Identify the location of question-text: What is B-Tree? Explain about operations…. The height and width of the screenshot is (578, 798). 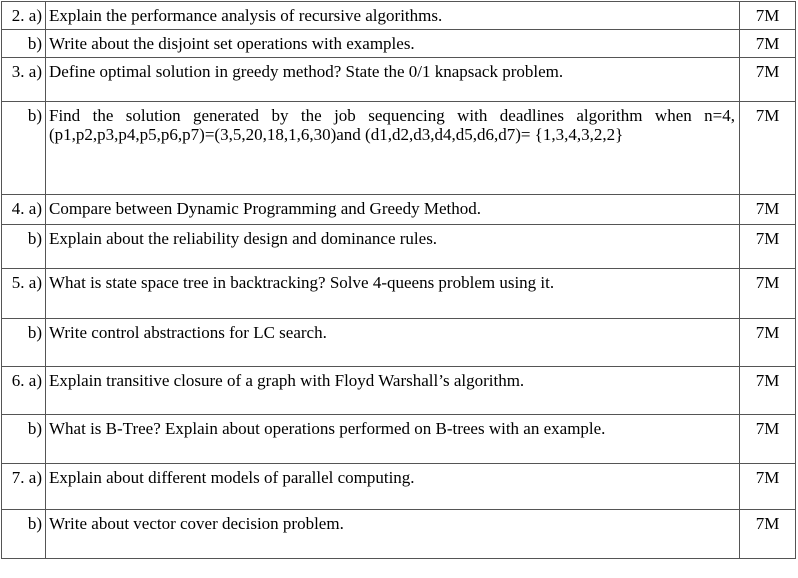
(392, 439).